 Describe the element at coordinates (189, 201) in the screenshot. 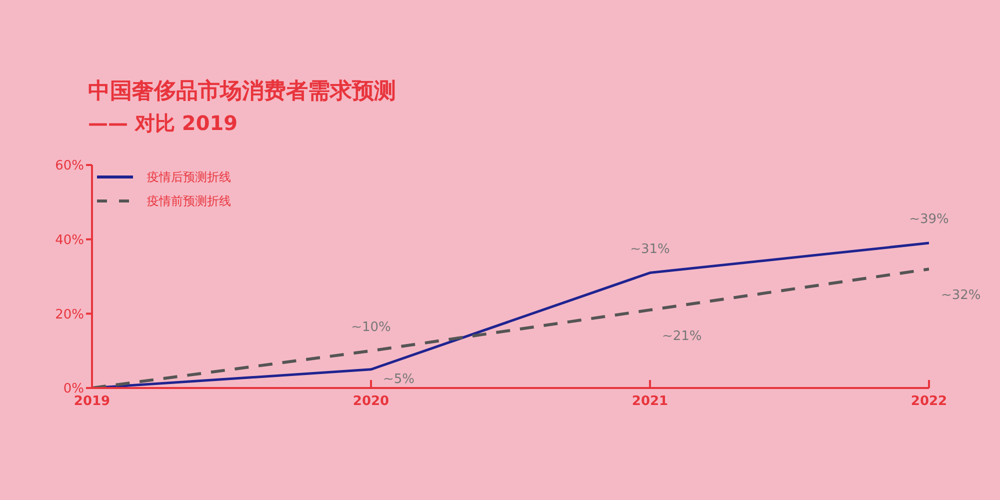

I see `legend-label: 疫情前预测折线` at that location.